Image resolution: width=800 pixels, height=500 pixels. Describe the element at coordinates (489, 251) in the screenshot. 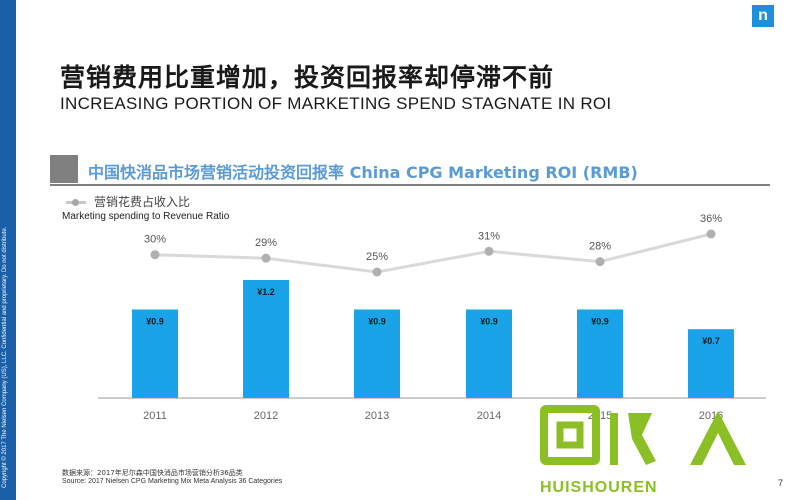

I see `ratio-point-2014` at that location.